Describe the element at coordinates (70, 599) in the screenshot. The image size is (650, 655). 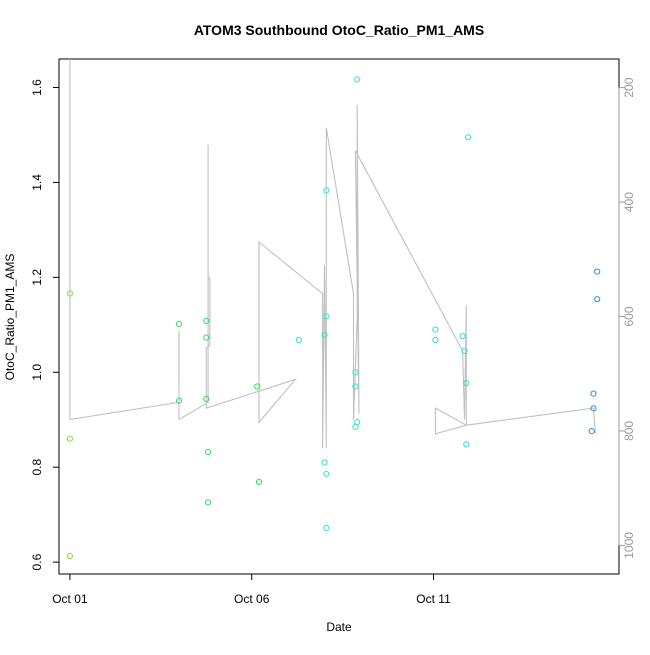
I see `x-tick-label: Oct 01` at that location.